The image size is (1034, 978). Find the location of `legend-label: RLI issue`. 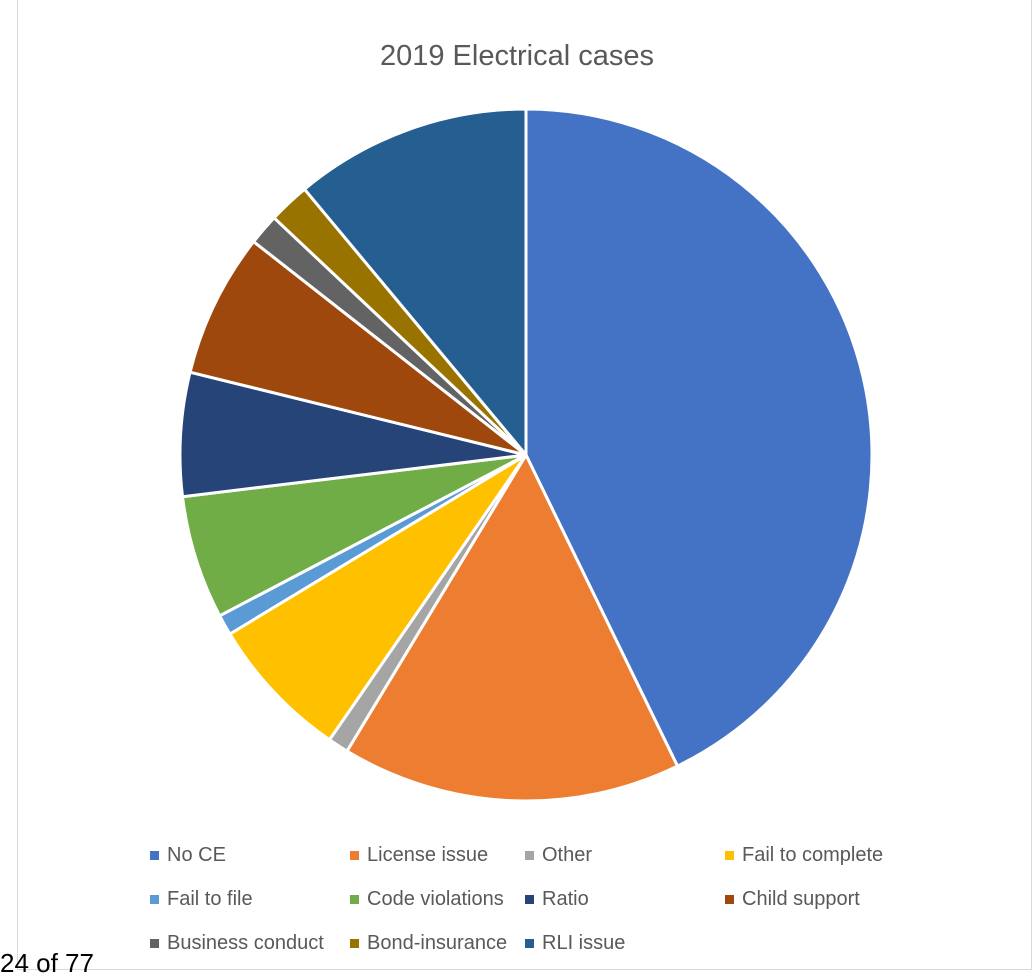

legend-label: RLI issue is located at coordinates (584, 942).